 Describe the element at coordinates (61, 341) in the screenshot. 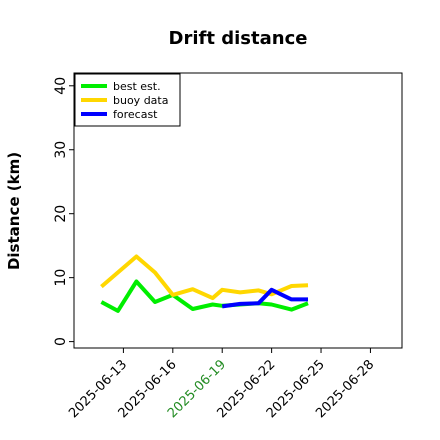

I see `y-tick-label: 0` at that location.